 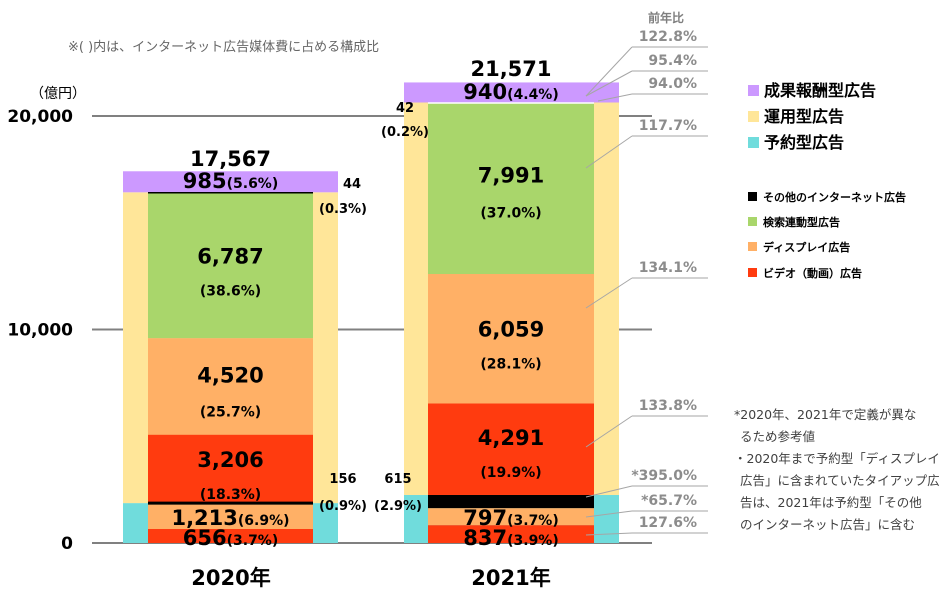 I want to click on ops-video-segment-2020, so click(x=230, y=469).